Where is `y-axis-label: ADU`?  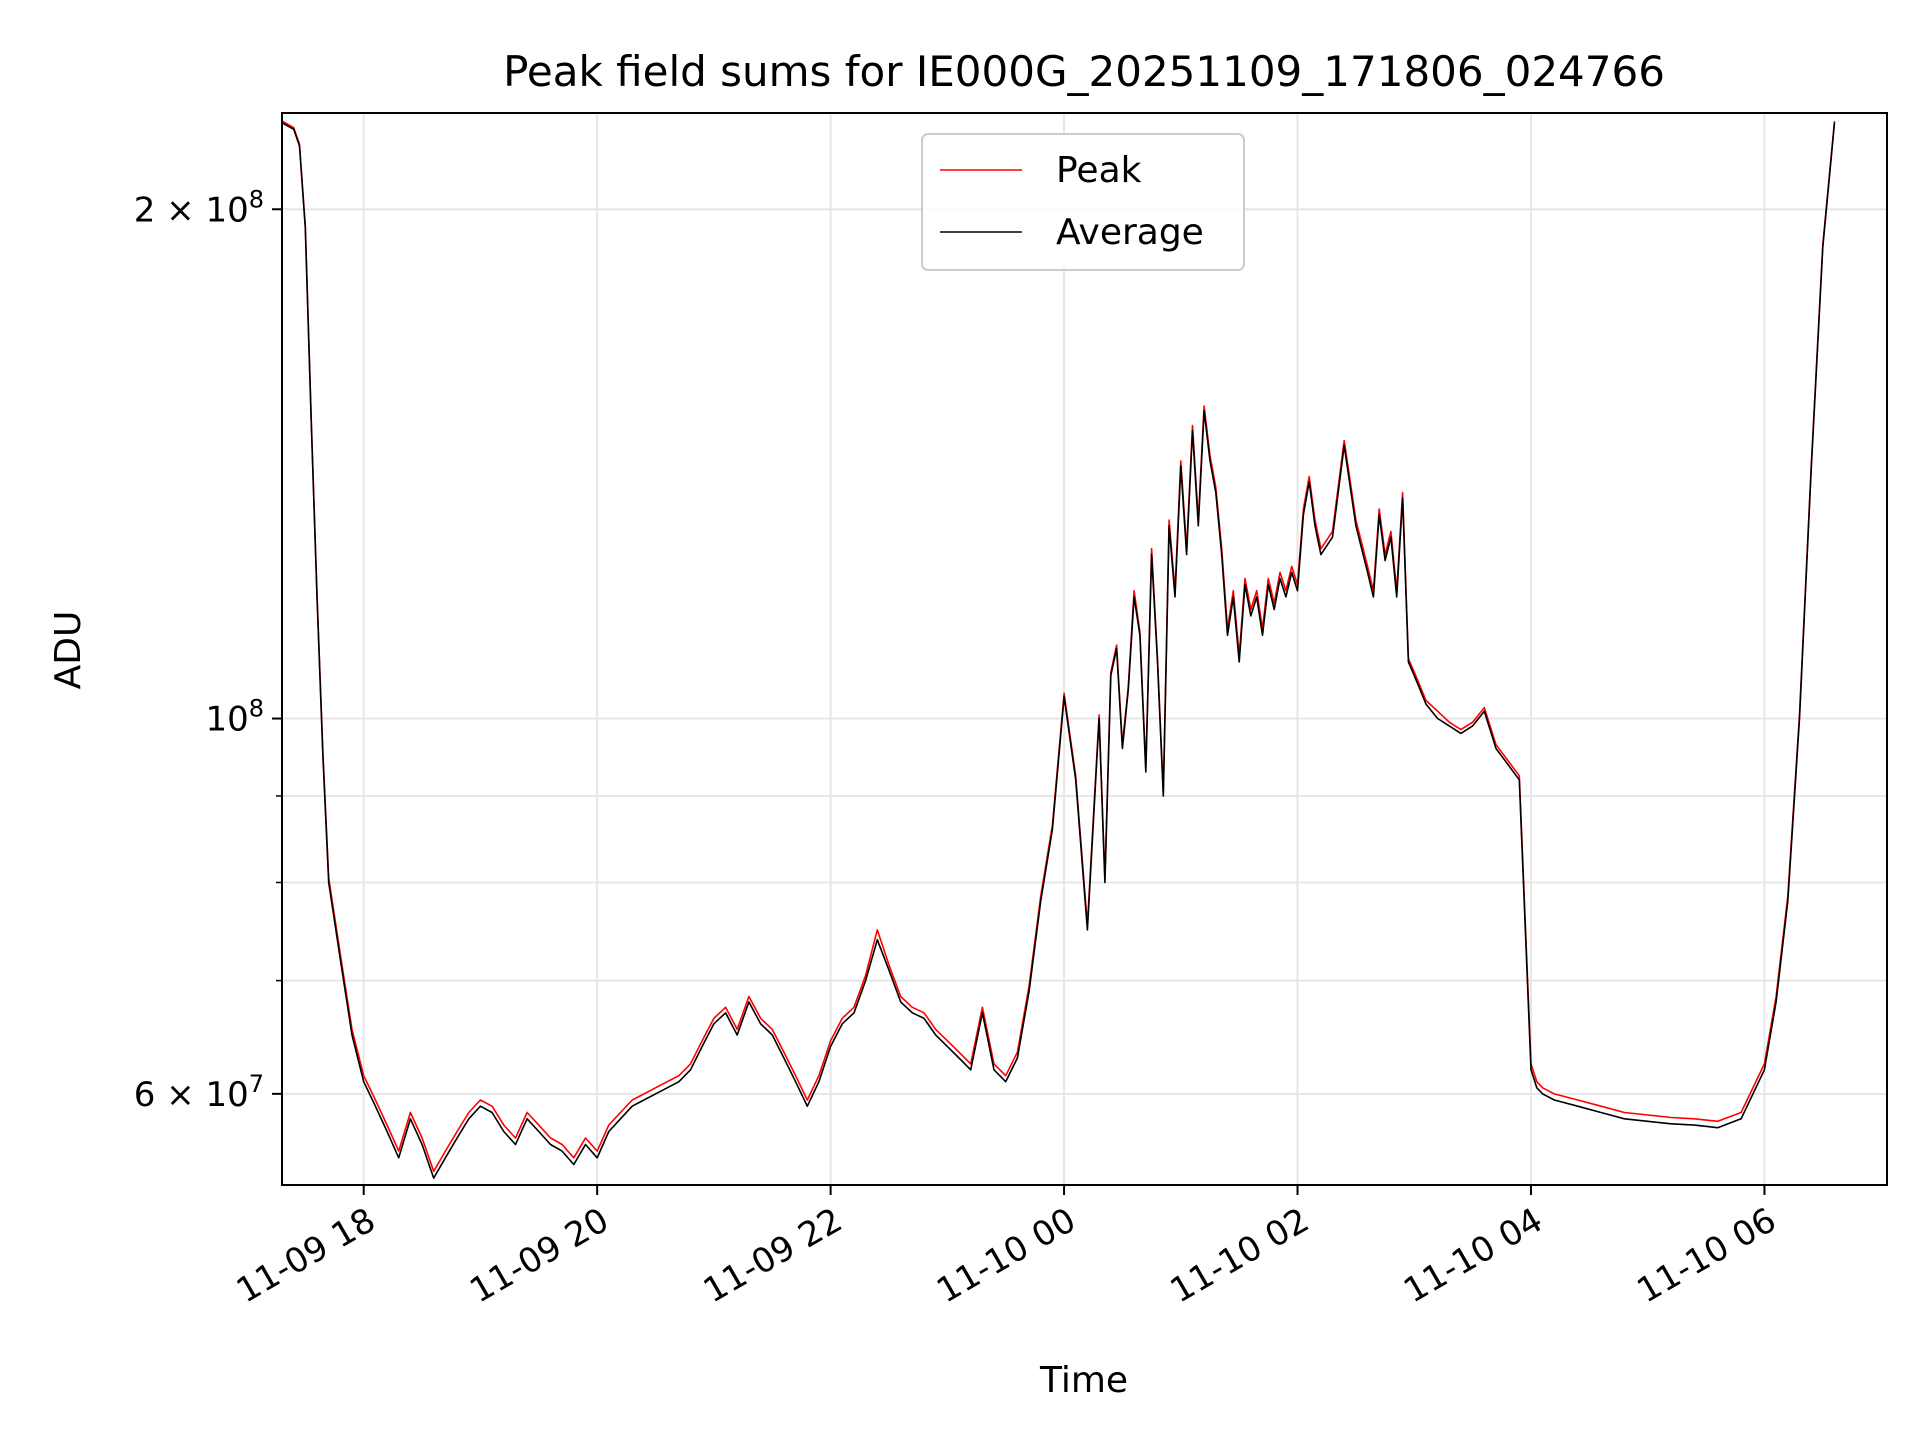
y-axis-label: ADU is located at coordinates (68, 650).